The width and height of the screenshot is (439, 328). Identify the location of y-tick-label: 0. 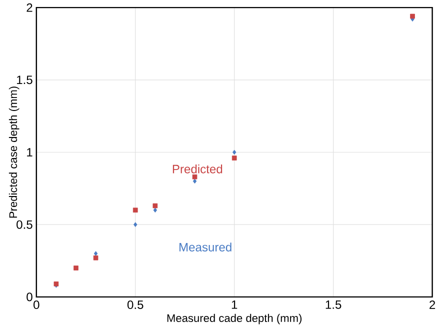
(29, 297).